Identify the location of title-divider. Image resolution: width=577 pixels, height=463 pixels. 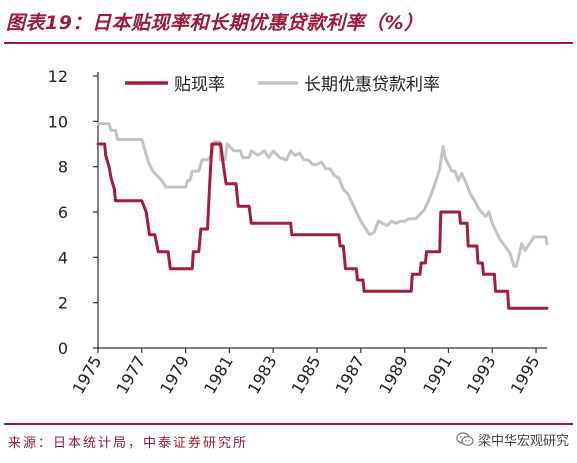
(288, 43).